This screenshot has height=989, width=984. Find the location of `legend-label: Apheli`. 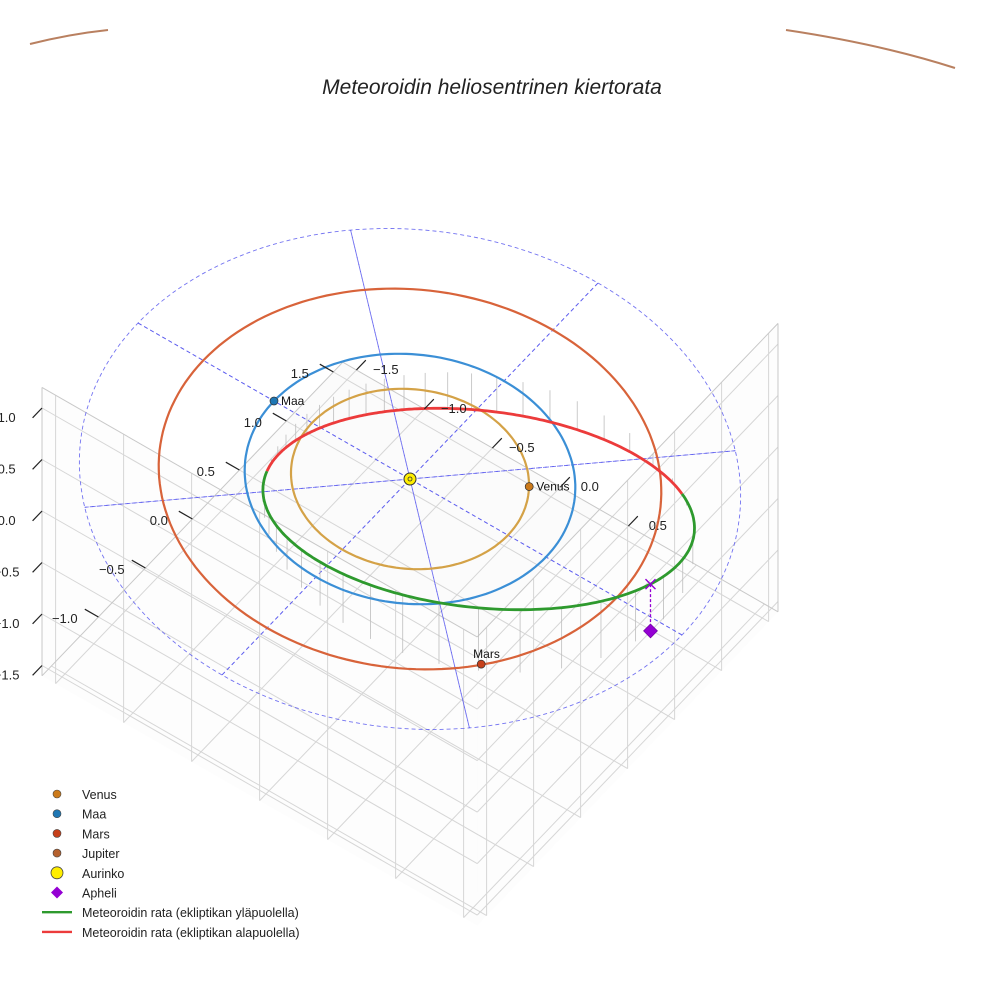

legend-label: Apheli is located at coordinates (99, 894).